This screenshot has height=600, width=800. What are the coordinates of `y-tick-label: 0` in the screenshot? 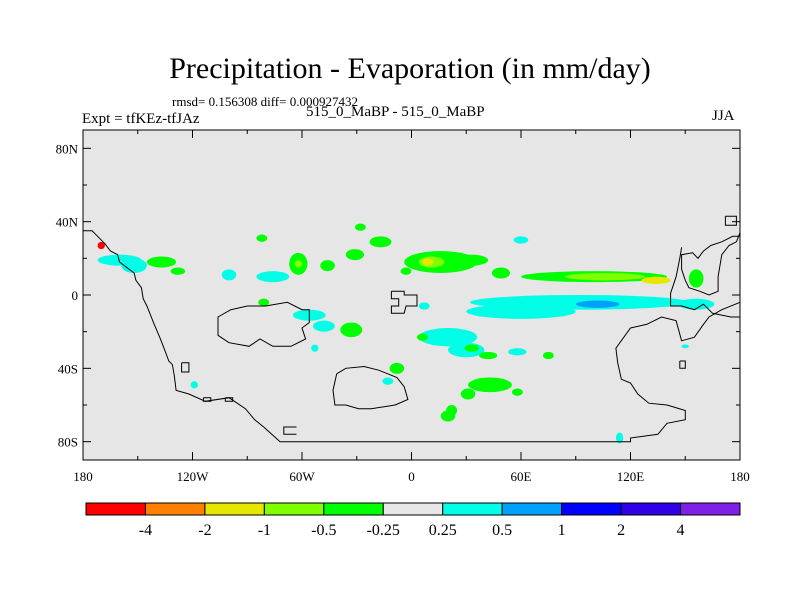 It's located at (75, 295).